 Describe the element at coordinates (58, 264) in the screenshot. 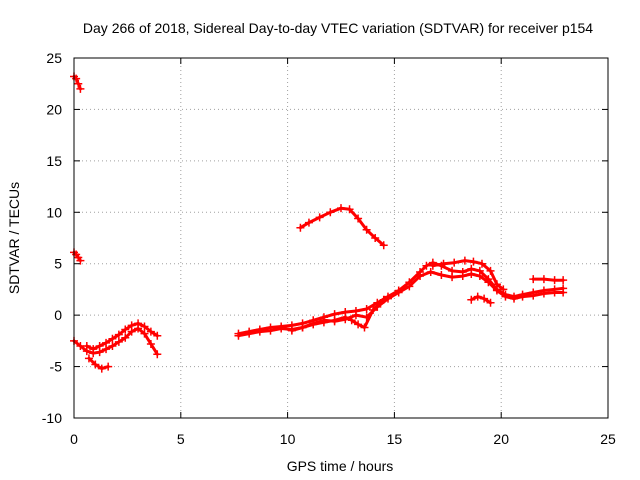

I see `y-tick-label: 5` at that location.